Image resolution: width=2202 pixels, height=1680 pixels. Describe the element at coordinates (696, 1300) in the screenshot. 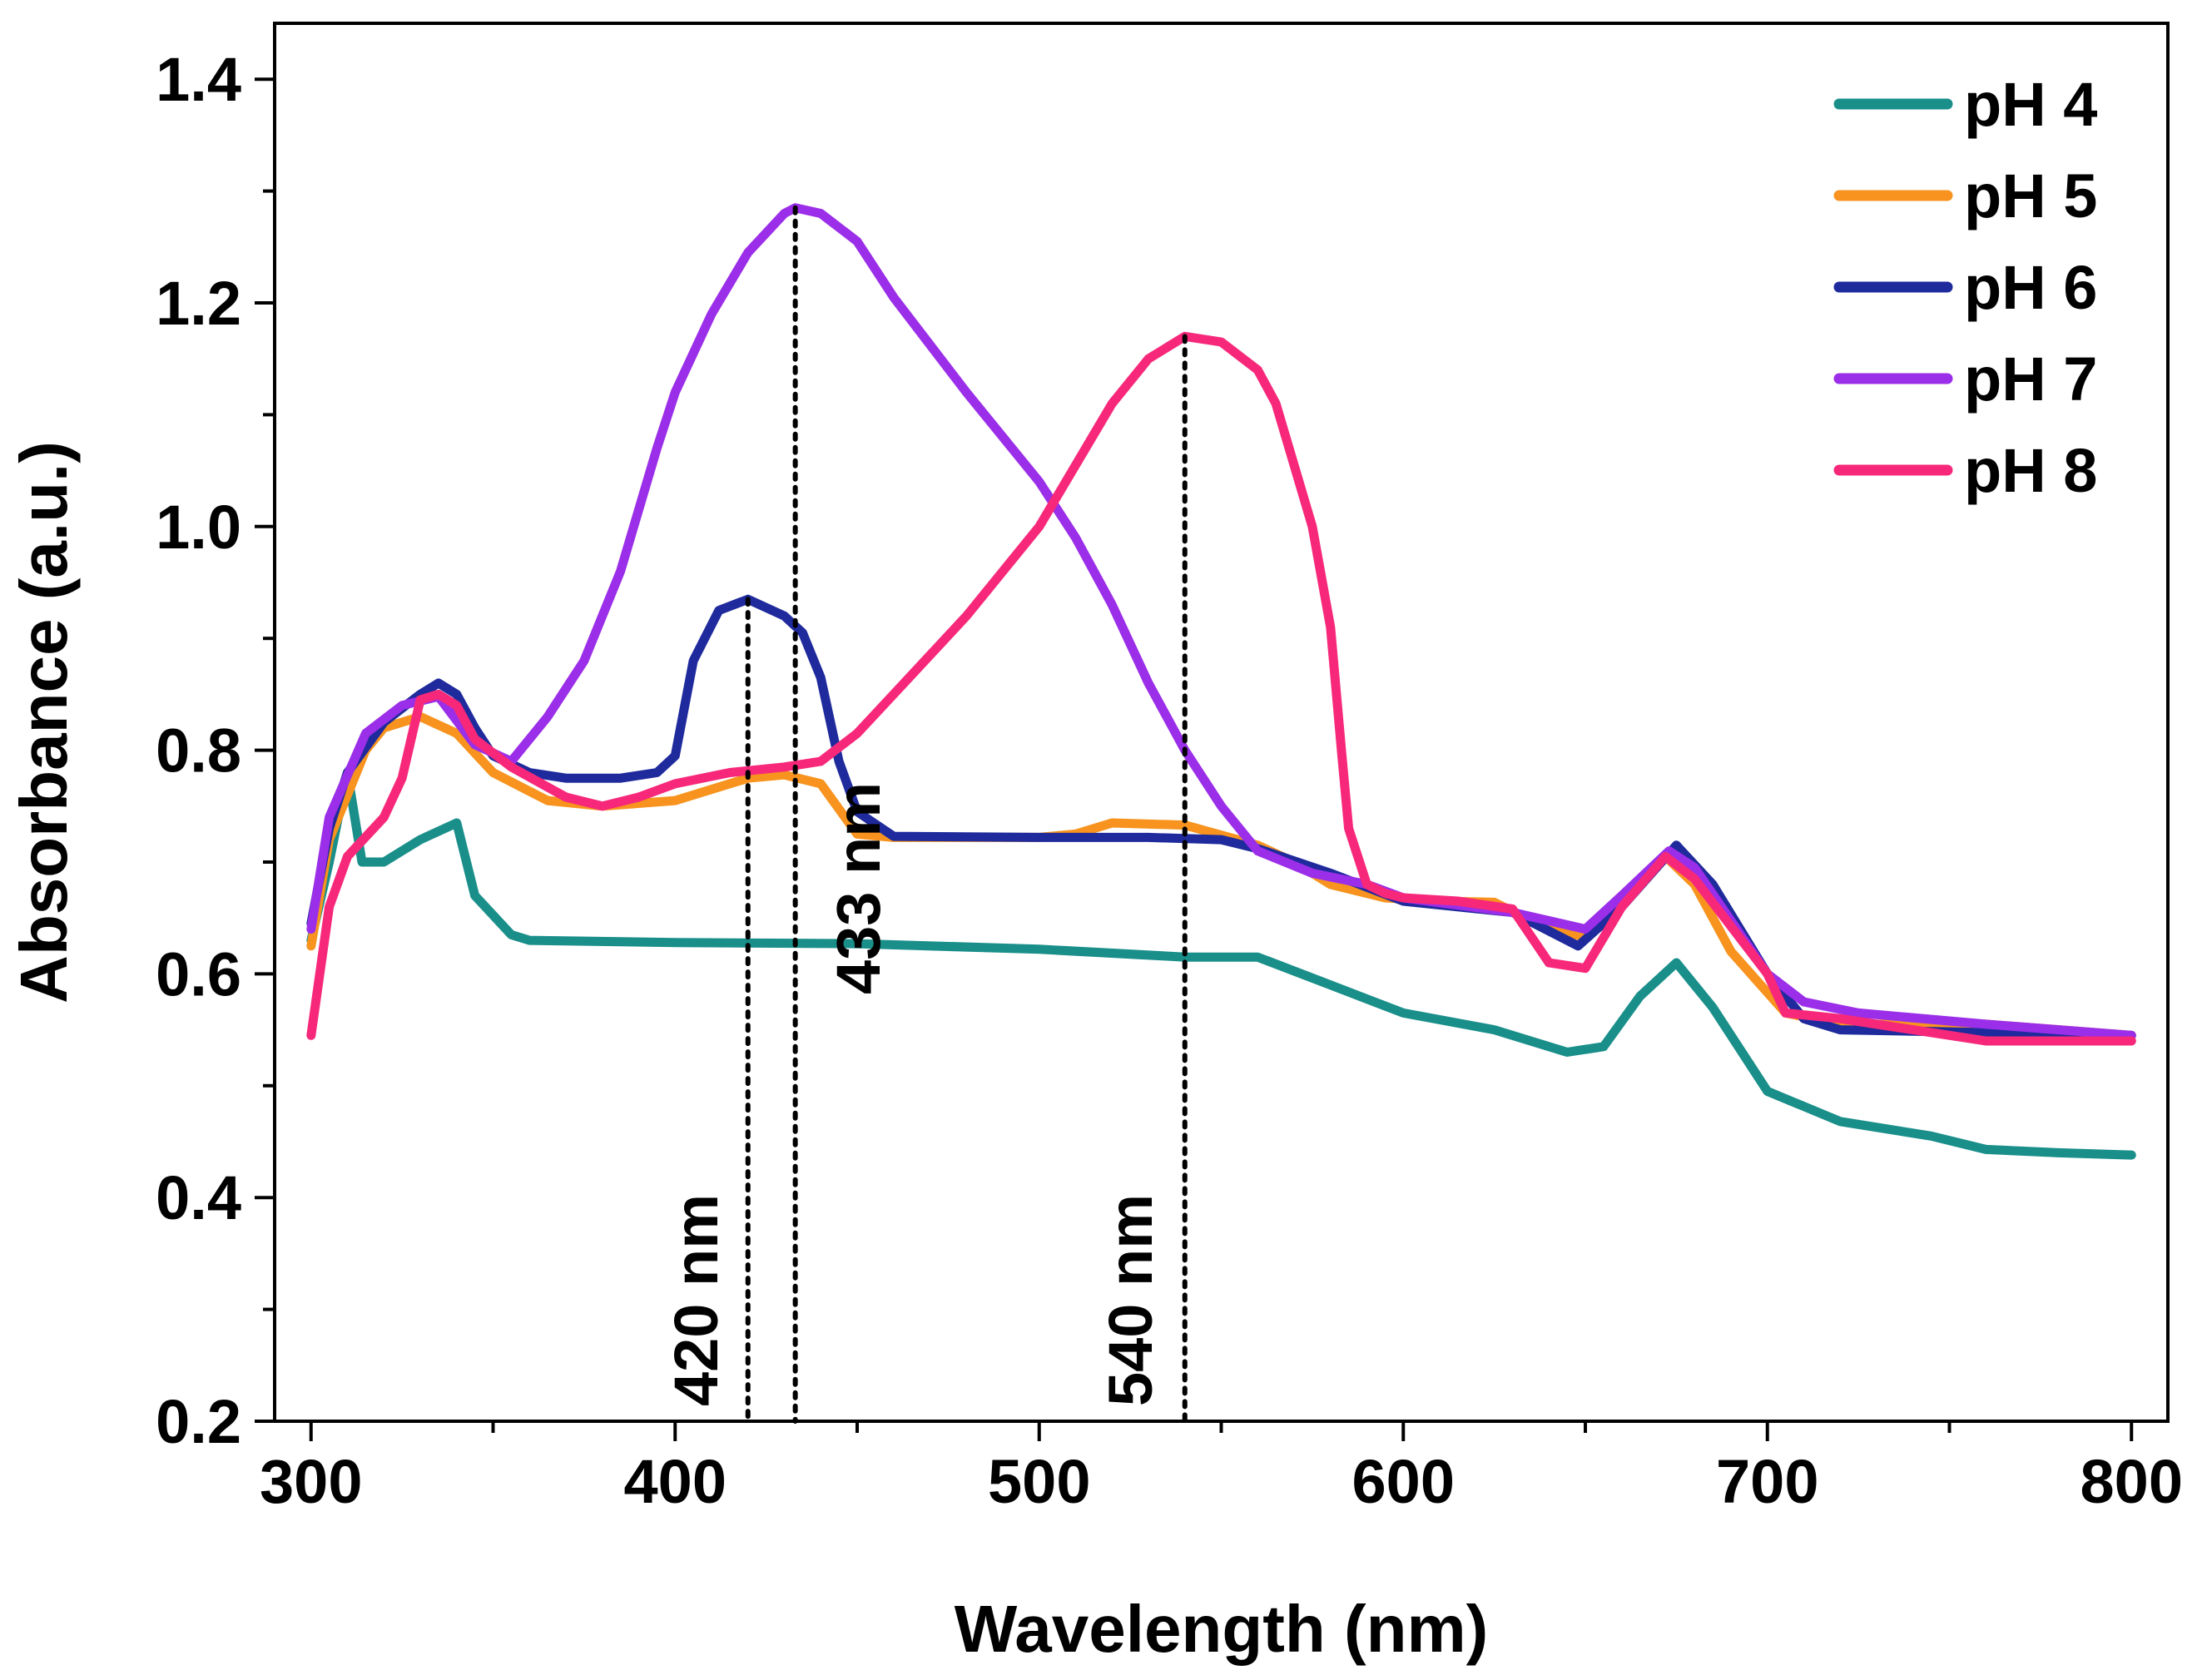

I see `annotation-label-420: 420 nm` at that location.